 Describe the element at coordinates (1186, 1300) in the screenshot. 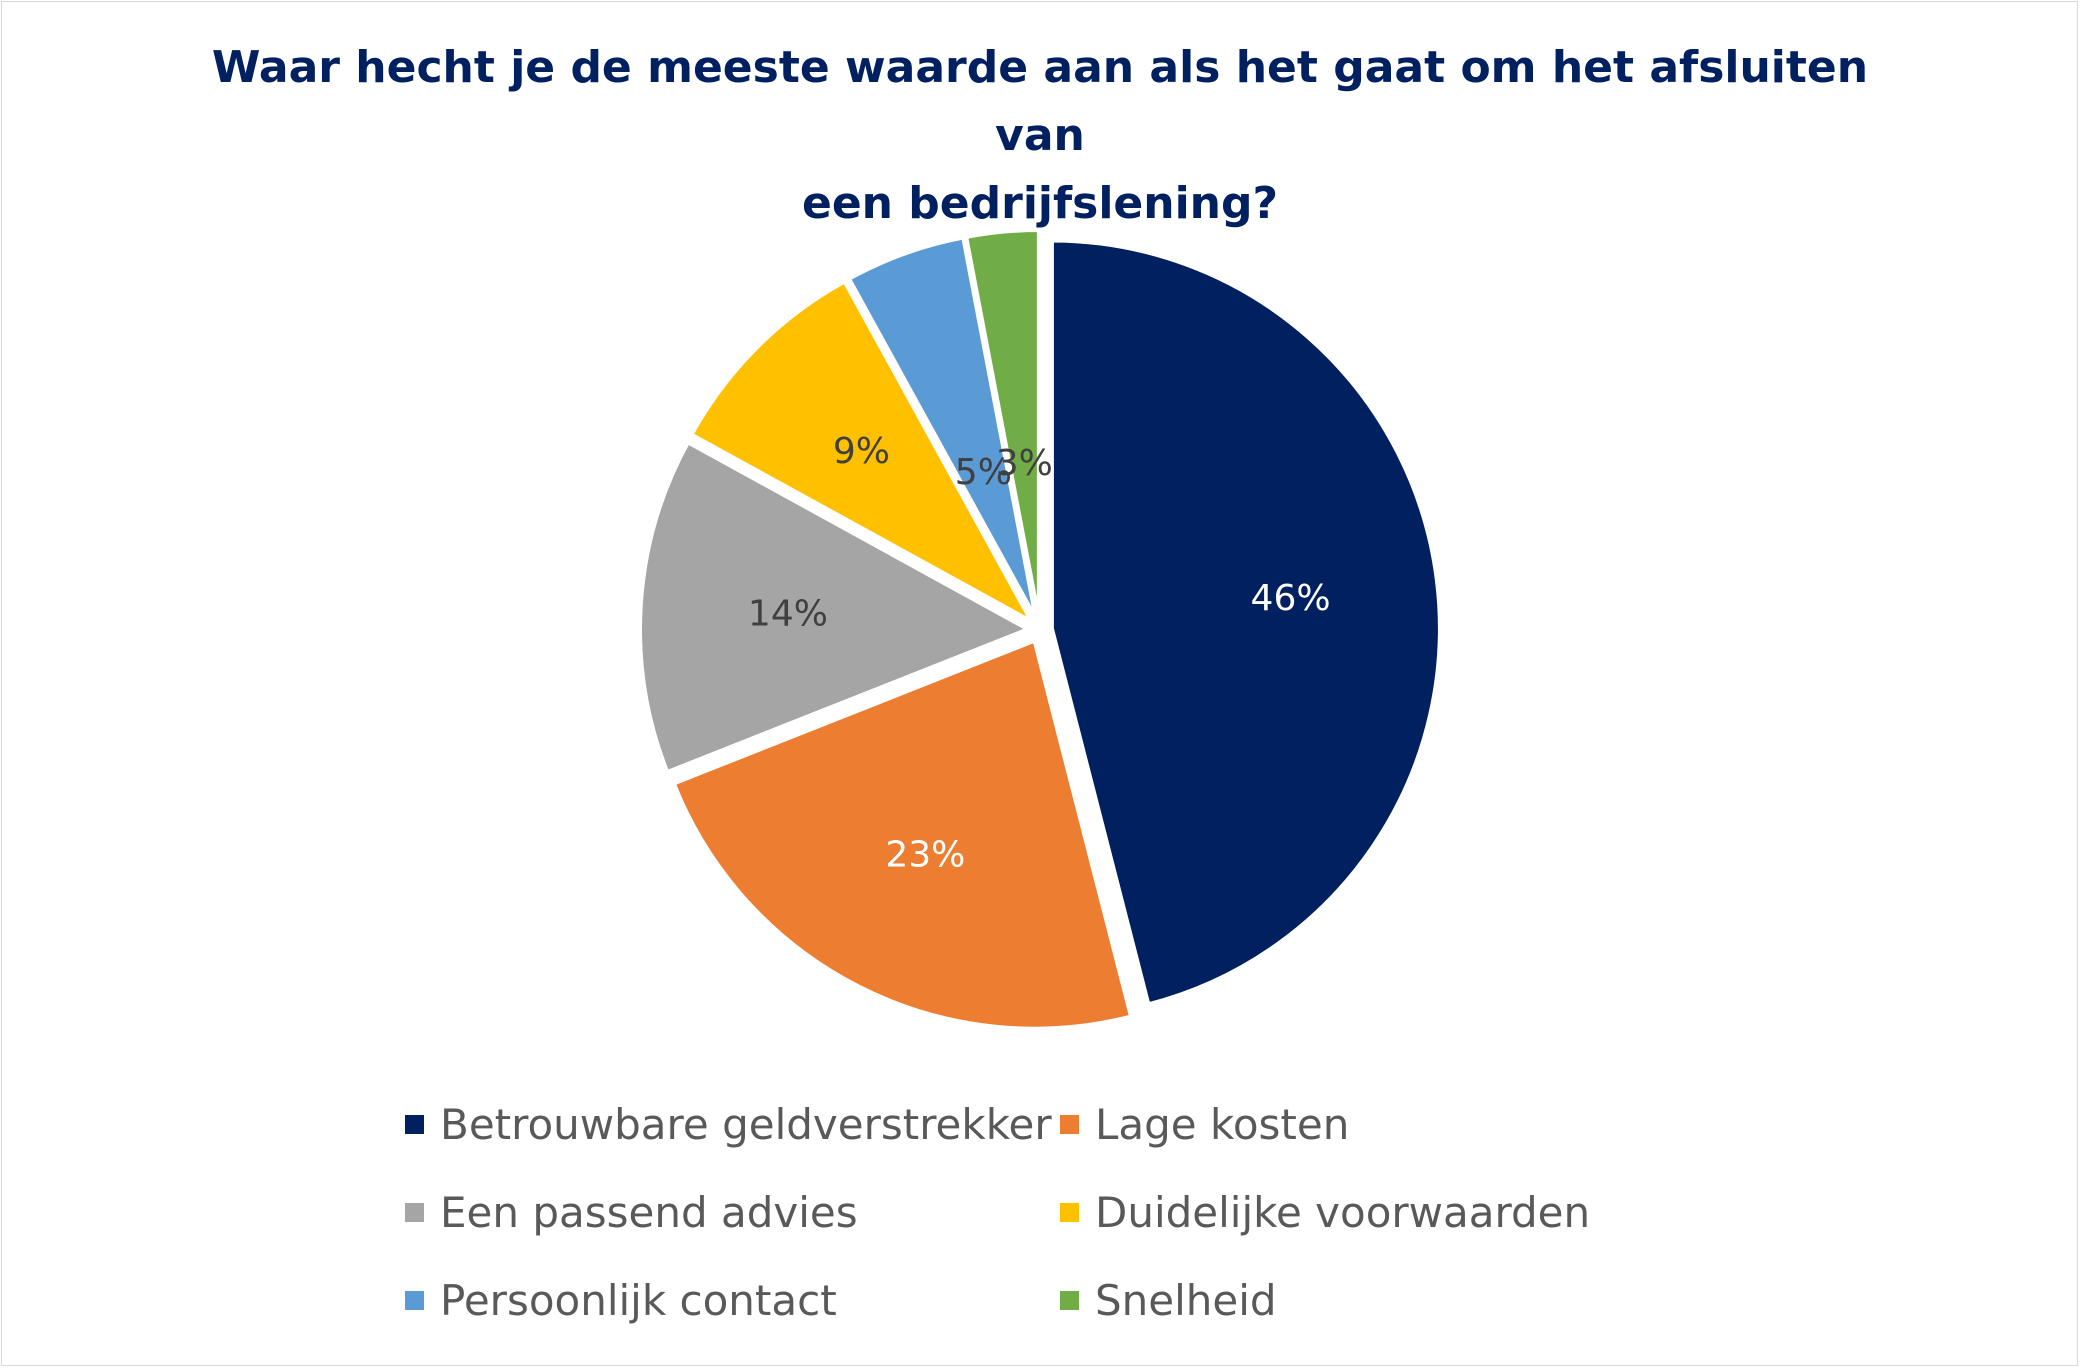

I see `legend-label: Snelheid` at that location.